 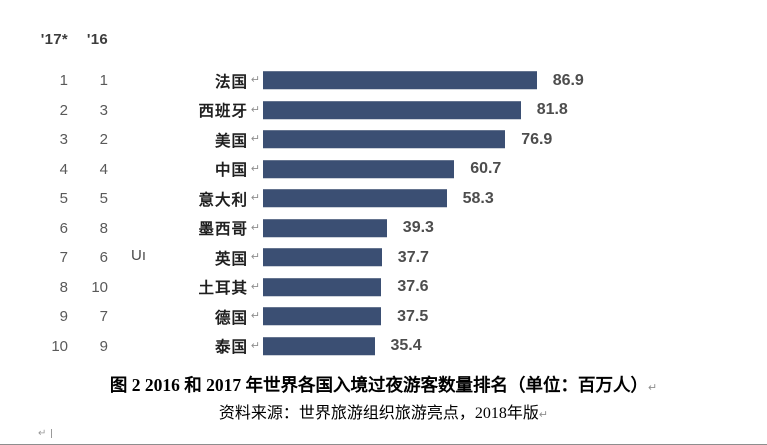 I want to click on text-cursor-icon, so click(x=52, y=433).